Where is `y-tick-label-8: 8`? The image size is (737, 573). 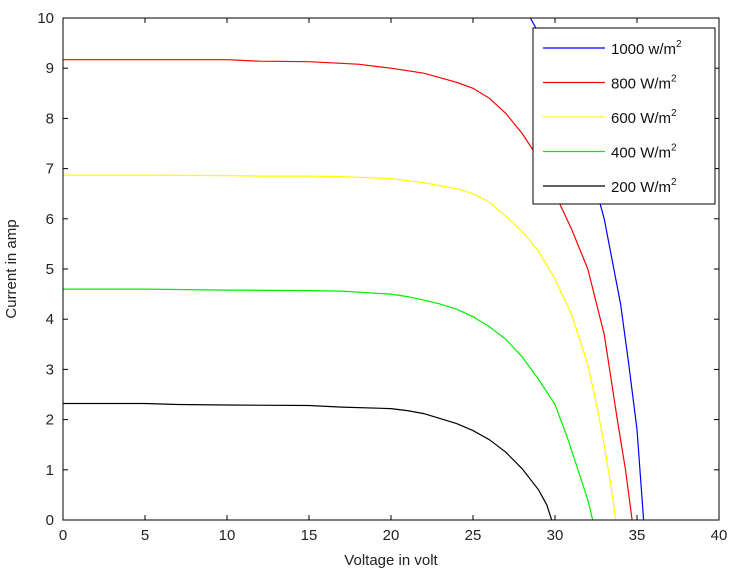
y-tick-label-8: 8 is located at coordinates (50, 118).